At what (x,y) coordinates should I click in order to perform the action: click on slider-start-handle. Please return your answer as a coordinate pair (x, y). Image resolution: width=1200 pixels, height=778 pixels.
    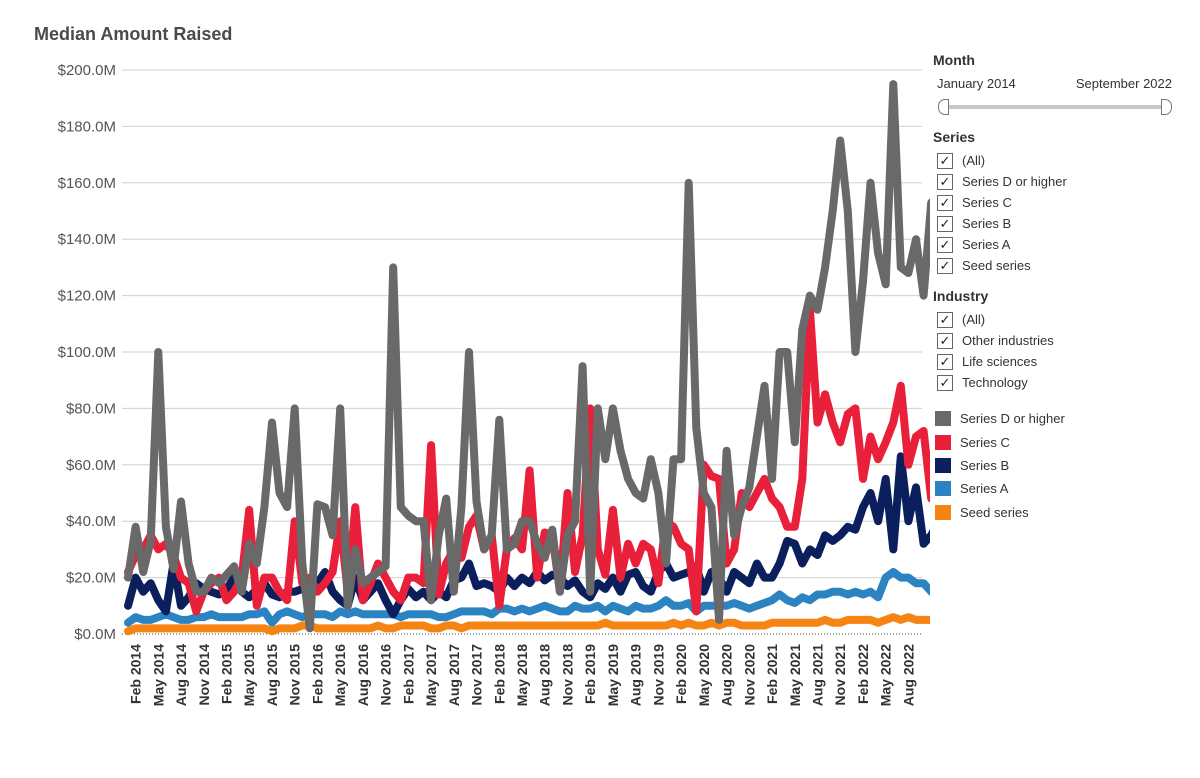
    Looking at the image, I should click on (943, 107).